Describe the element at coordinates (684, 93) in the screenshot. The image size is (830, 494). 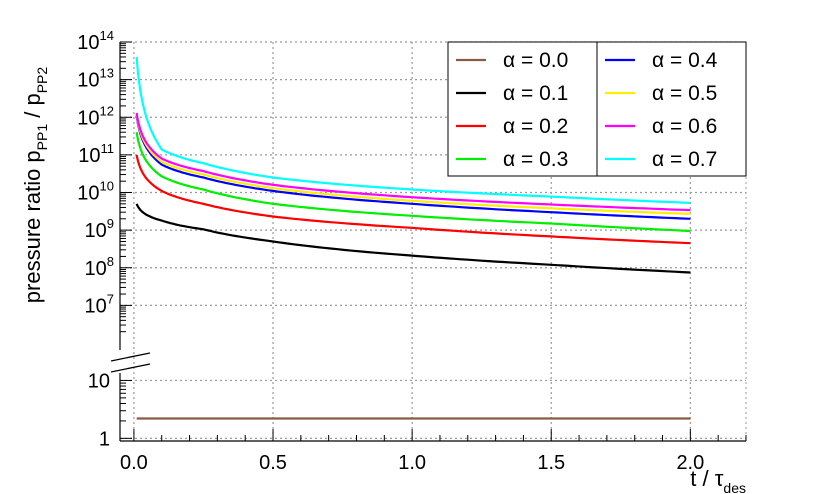
I see `legend-label: α = 0.5` at that location.